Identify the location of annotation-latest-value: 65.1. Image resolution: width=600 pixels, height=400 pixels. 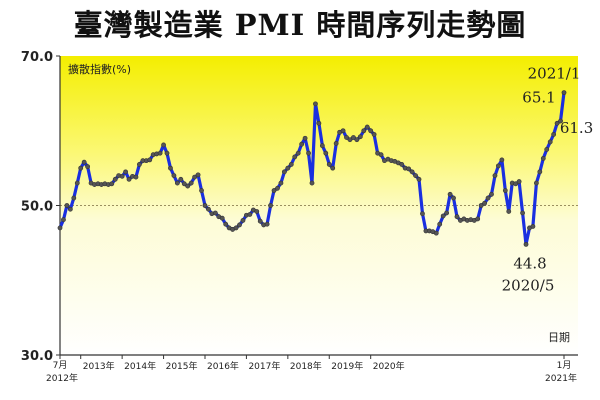
(538, 98).